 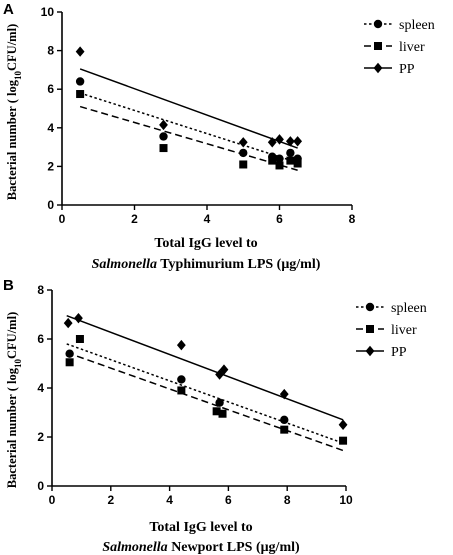 I want to click on panel-a-y-tick-labels: 0 2 4 6 8 10, so click(x=48, y=108).